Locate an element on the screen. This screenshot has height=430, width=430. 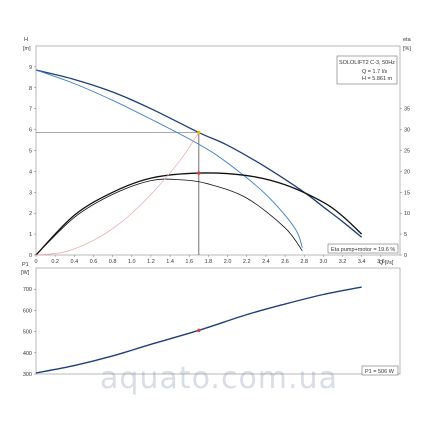
y-left-tick-label: 9 is located at coordinates (30, 68).